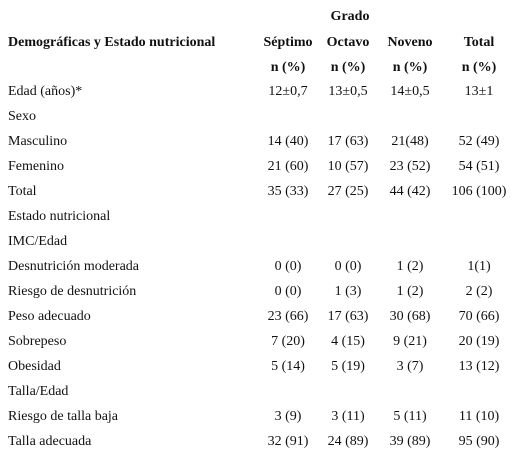 The width and height of the screenshot is (521, 458). What do you see at coordinates (36, 166) in the screenshot?
I see `row-label: Femenino` at bounding box center [36, 166].